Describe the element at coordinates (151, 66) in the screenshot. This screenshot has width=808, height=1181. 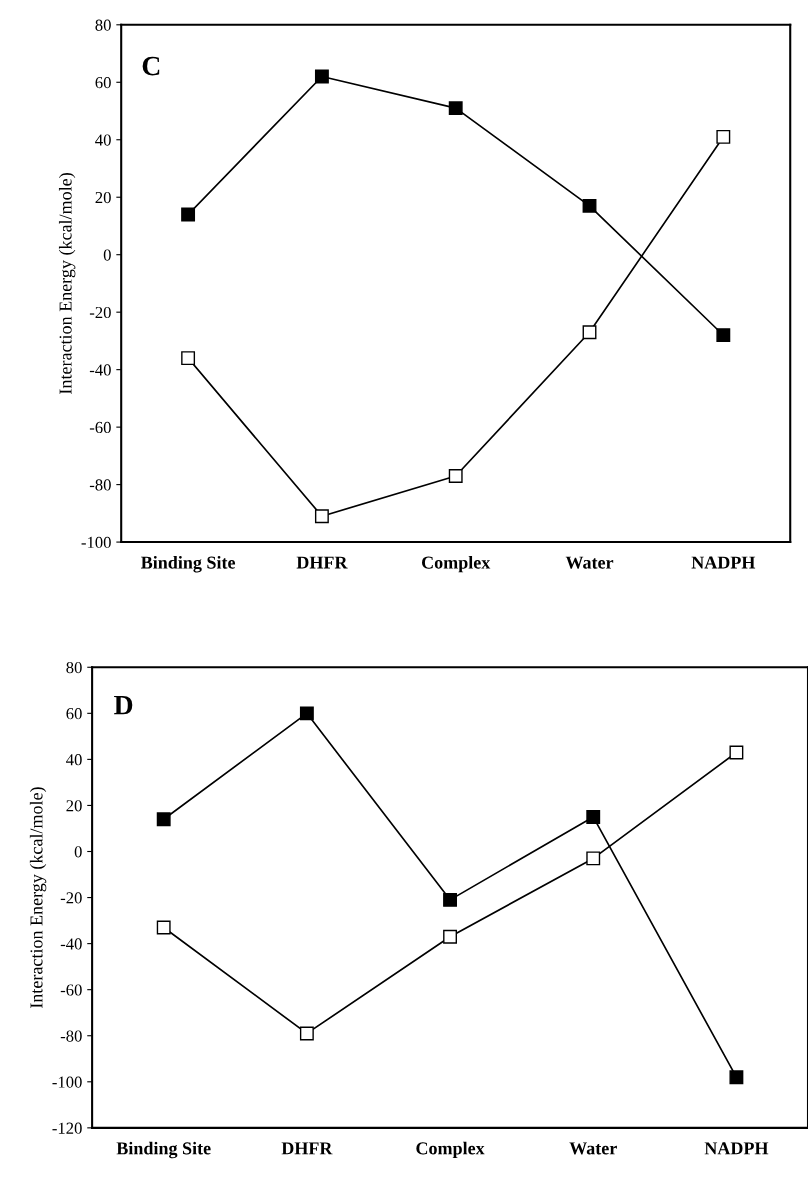
I see `text: C` at that location.